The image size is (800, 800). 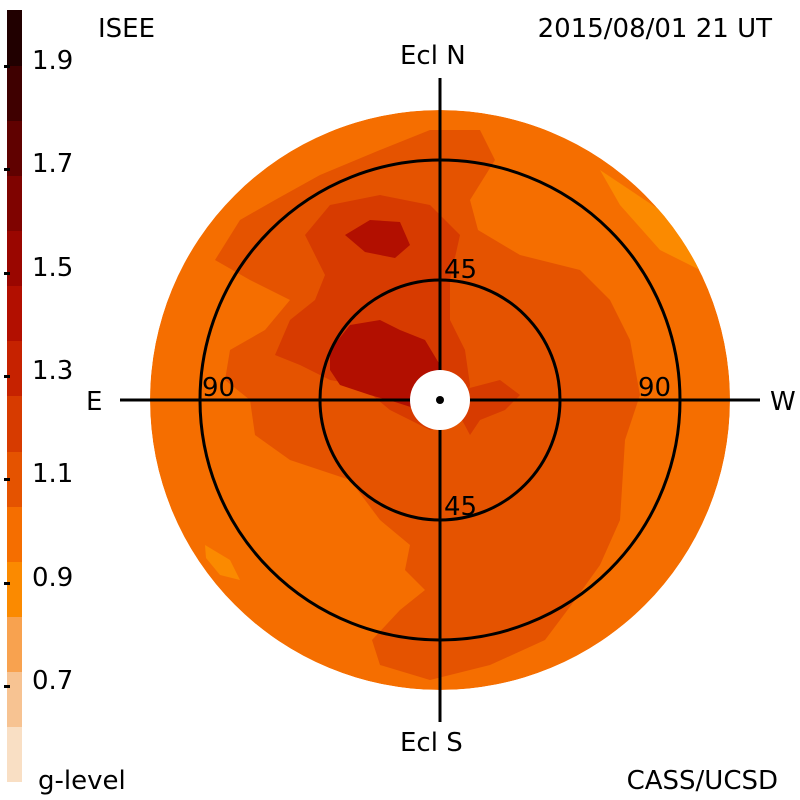 What do you see at coordinates (53, 680) in the screenshot?
I see `colorbar-tick-label: 0.7` at bounding box center [53, 680].